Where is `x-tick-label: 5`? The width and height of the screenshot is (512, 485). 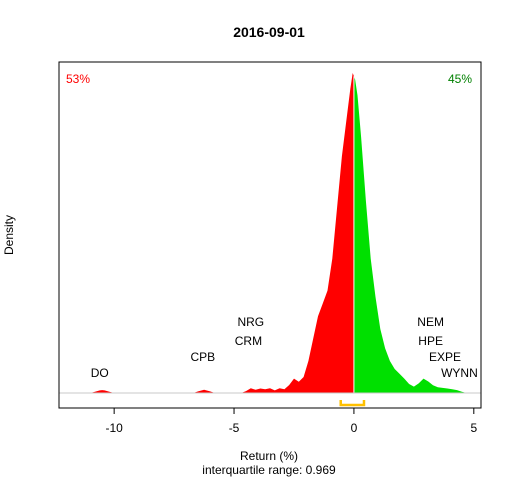 x-tick-label: 5 is located at coordinates (473, 428).